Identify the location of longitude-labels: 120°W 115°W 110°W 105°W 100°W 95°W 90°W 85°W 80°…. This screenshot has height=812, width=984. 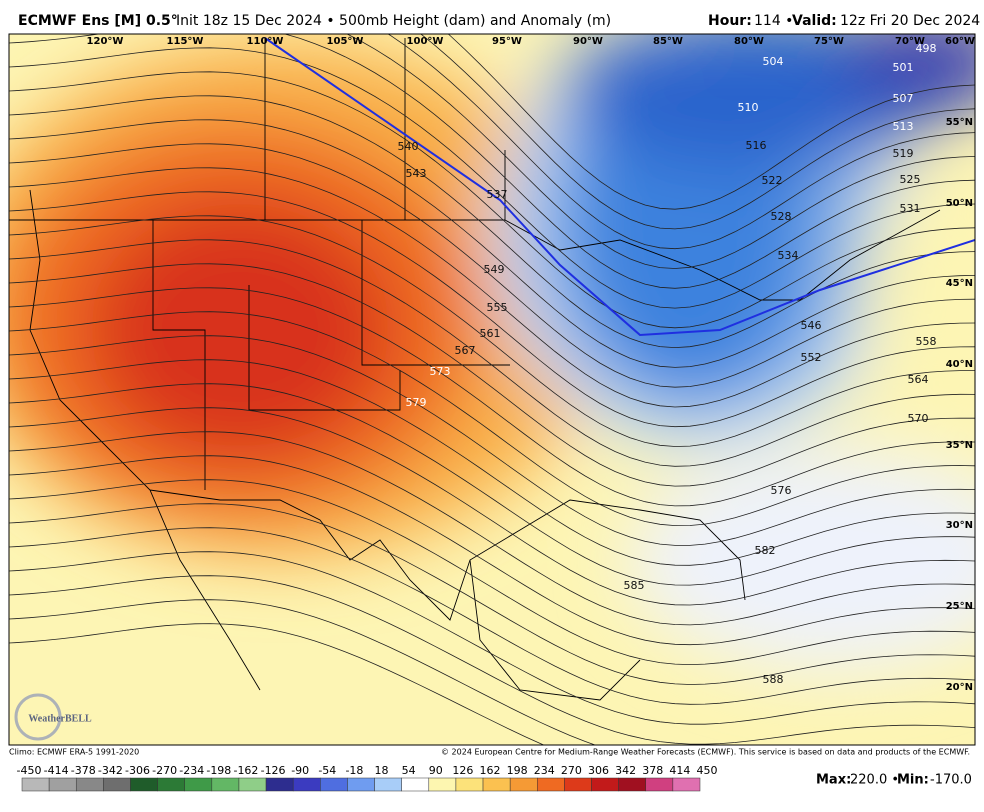
(531, 41).